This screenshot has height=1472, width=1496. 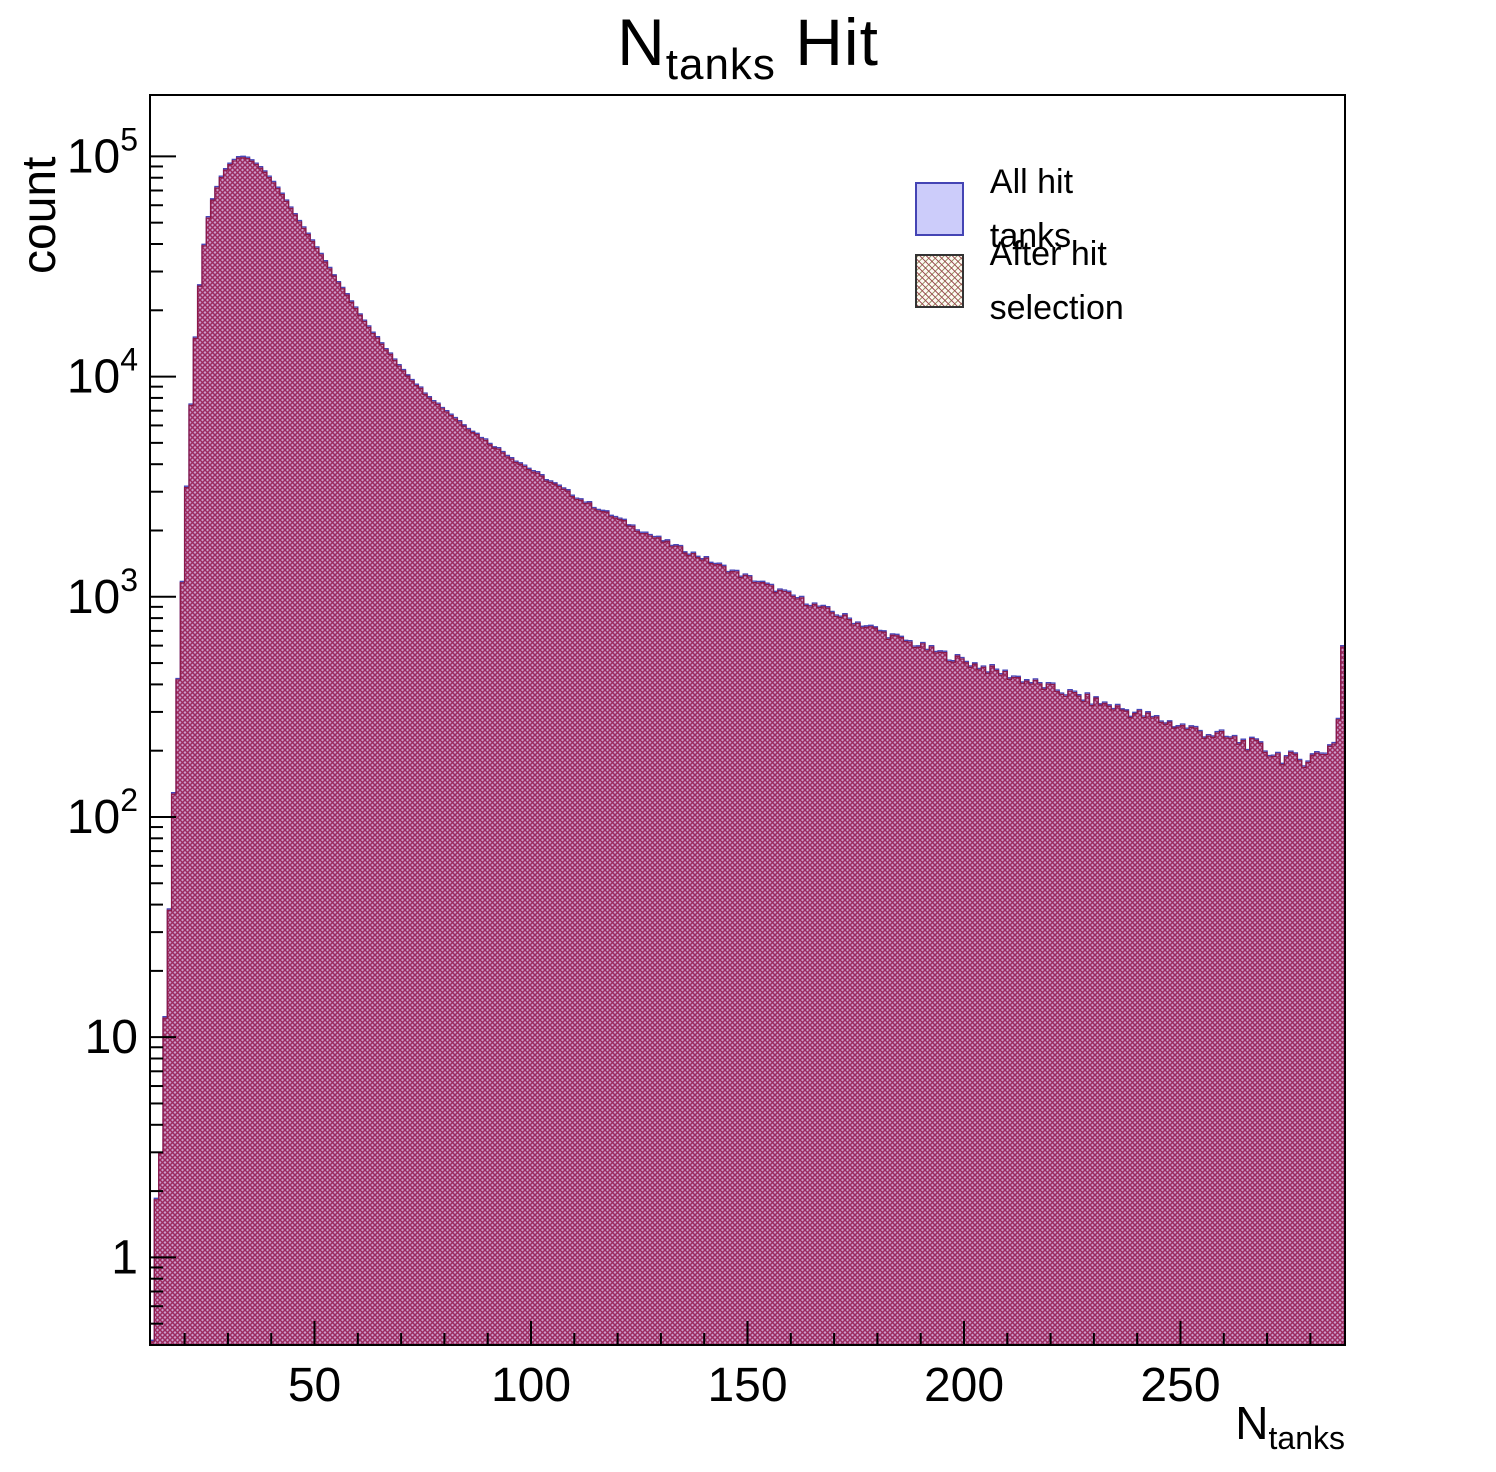 What do you see at coordinates (102, 813) in the screenshot?
I see `svg-text: 102` at bounding box center [102, 813].